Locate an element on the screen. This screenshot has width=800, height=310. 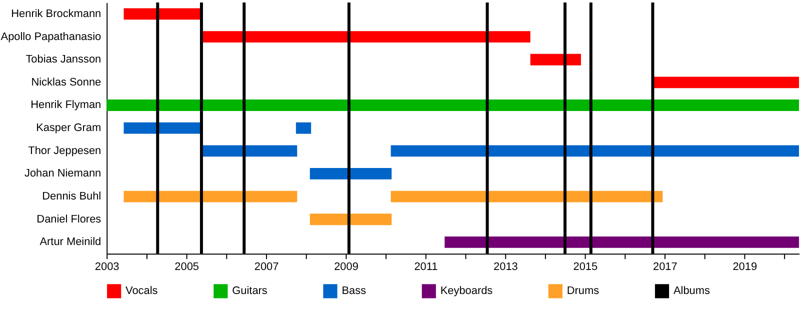
x-tick-label: 2007 is located at coordinates (266, 267).